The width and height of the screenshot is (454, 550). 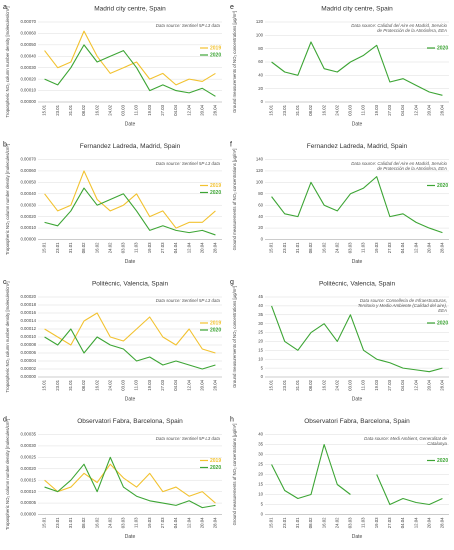 What do you see at coordinates (260, 494) in the screenshot?
I see `y-tick-label: 10` at bounding box center [260, 494].